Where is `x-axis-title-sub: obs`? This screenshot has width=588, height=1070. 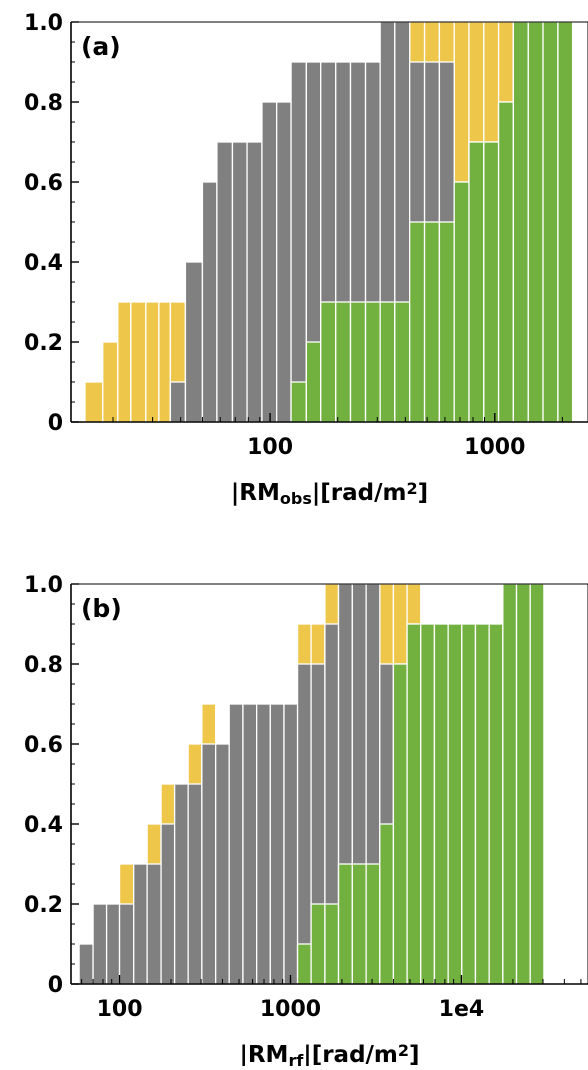 x-axis-title-sub: obs is located at coordinates (296, 498).